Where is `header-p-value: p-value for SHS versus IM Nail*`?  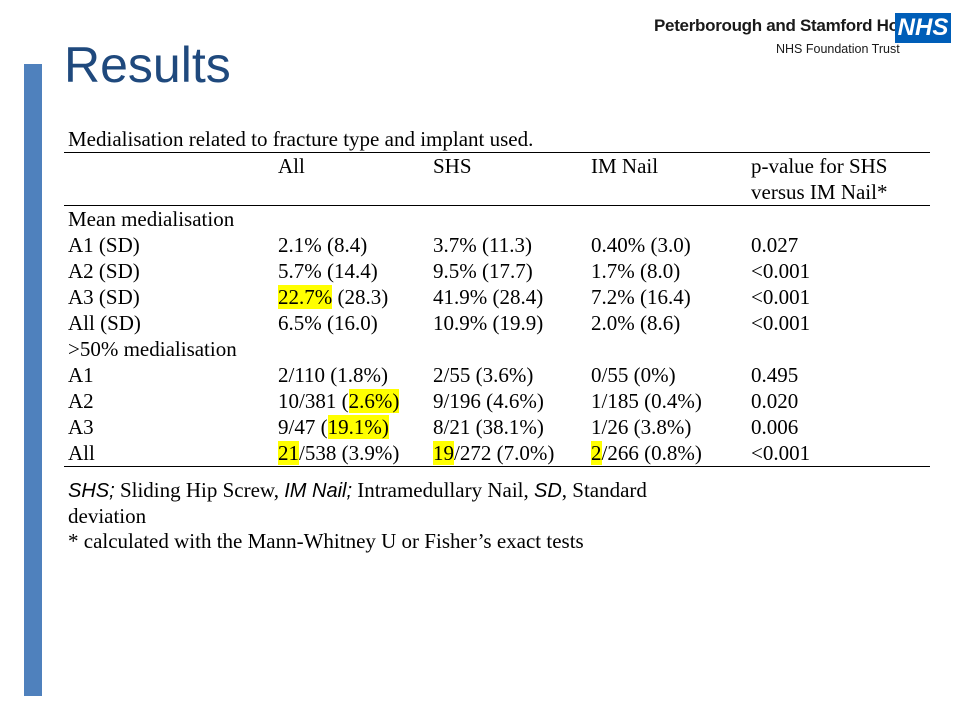
header-p-value: p-value for SHS versus IM Nail* is located at coordinates (838, 179).